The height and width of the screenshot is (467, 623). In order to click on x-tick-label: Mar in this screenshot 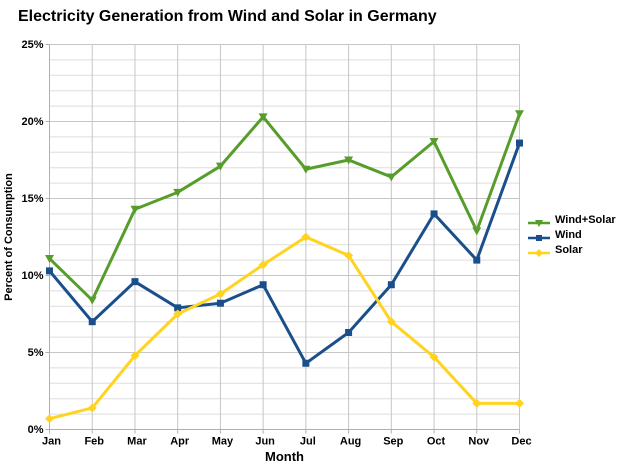, I will do `click(137, 442)`.